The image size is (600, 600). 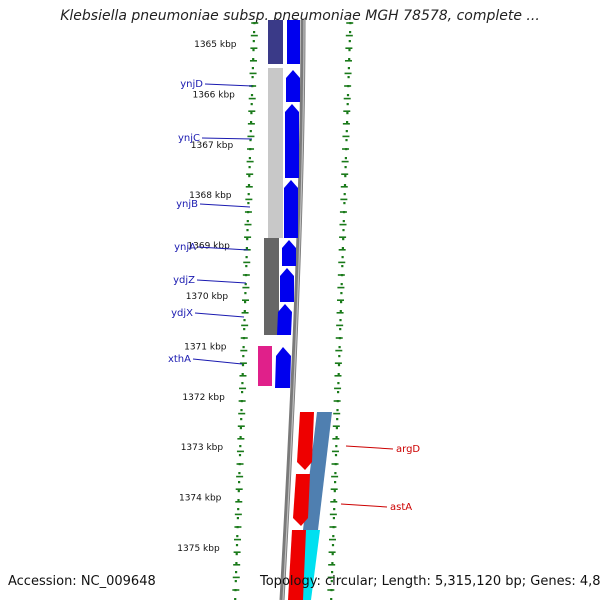 I want to click on tick-label: 1371 kbp, so click(x=205, y=347).